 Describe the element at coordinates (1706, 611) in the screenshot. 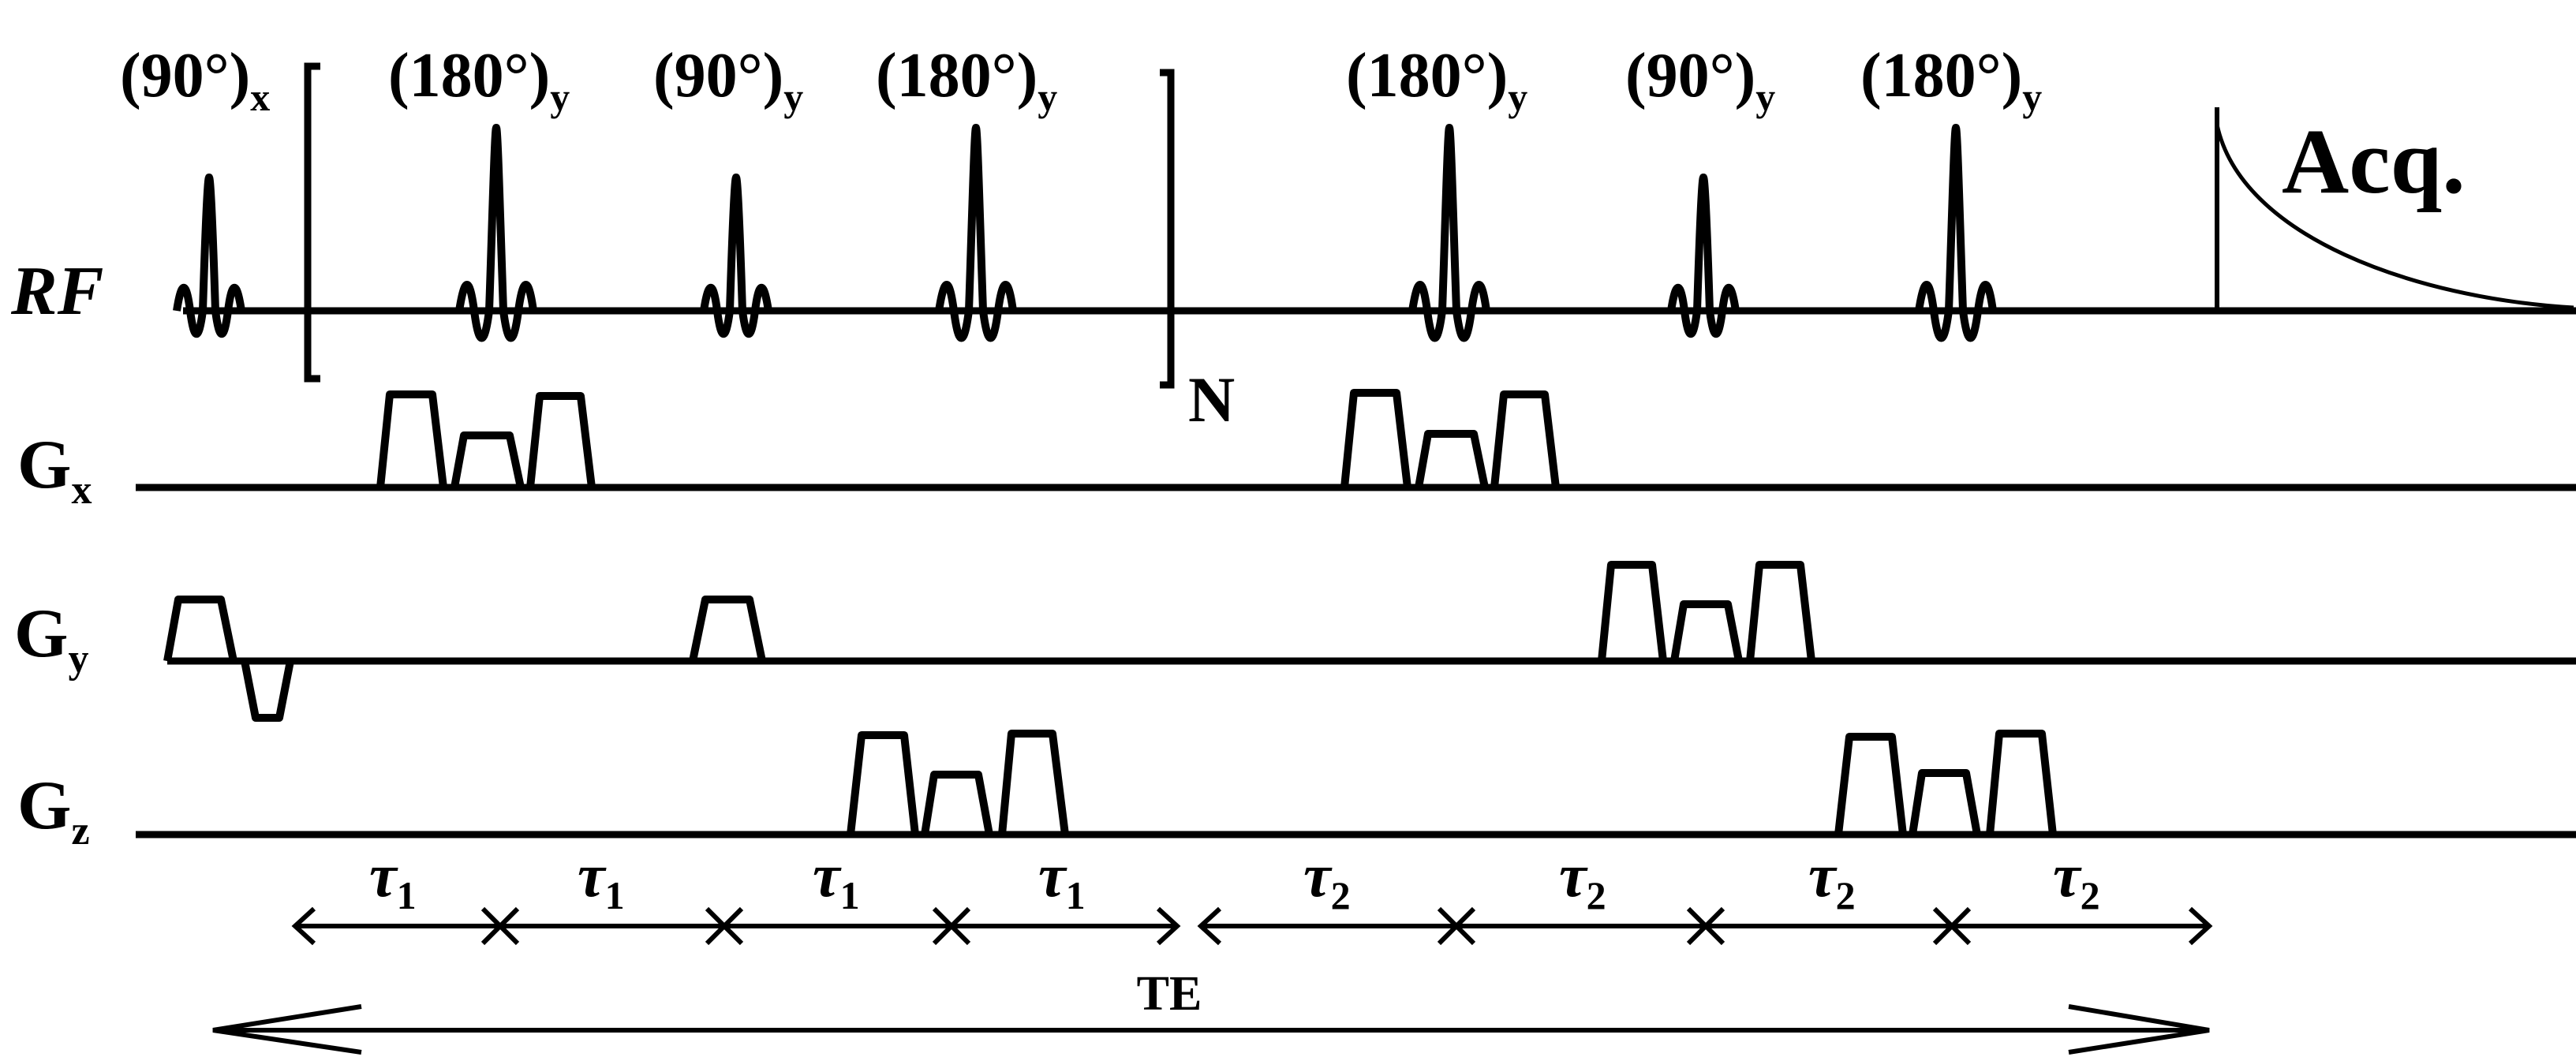

I see `gy-gradient-group` at that location.